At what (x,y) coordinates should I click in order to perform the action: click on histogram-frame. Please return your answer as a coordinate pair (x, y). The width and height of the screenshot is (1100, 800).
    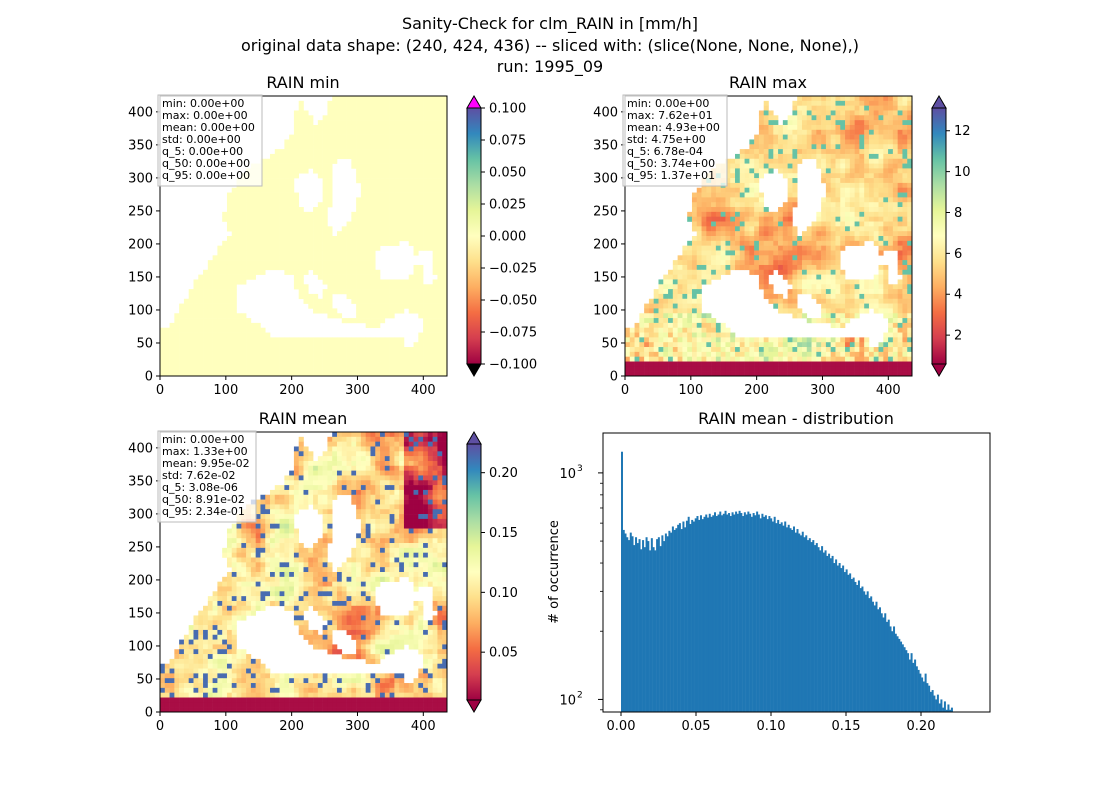
    Looking at the image, I should click on (796, 572).